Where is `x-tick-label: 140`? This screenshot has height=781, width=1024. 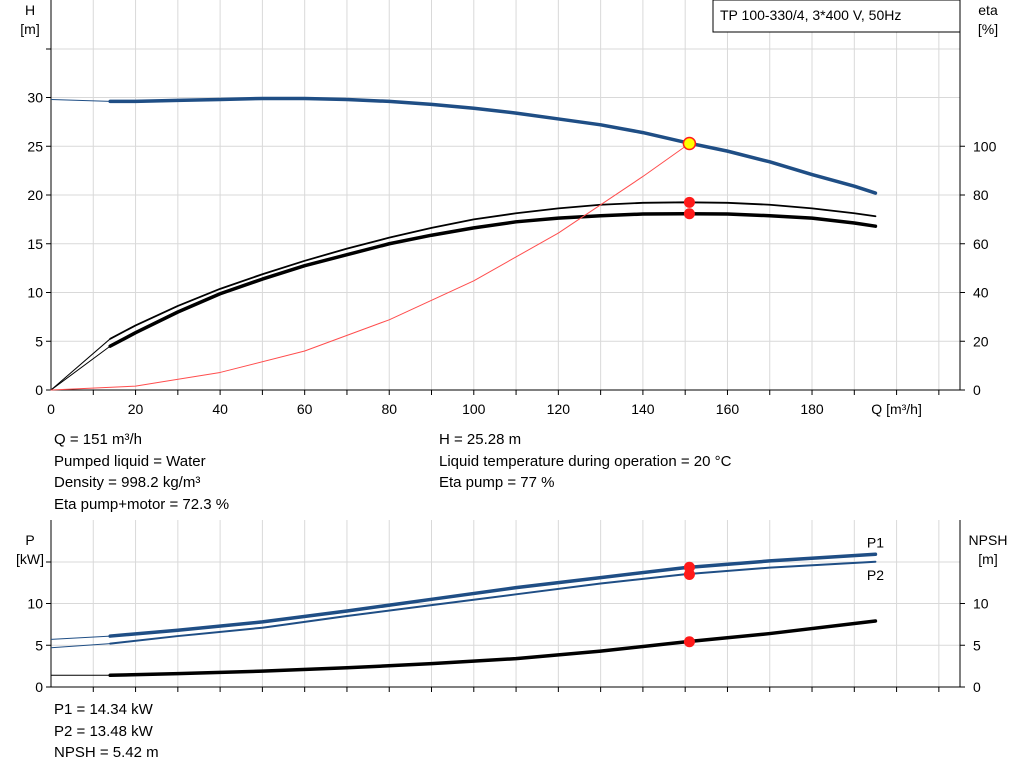 x-tick-label: 140 is located at coordinates (643, 409).